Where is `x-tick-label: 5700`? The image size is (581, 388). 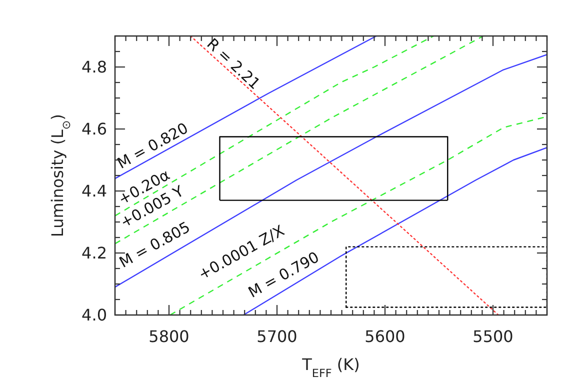
x-tick-label: 5700 is located at coordinates (277, 336).